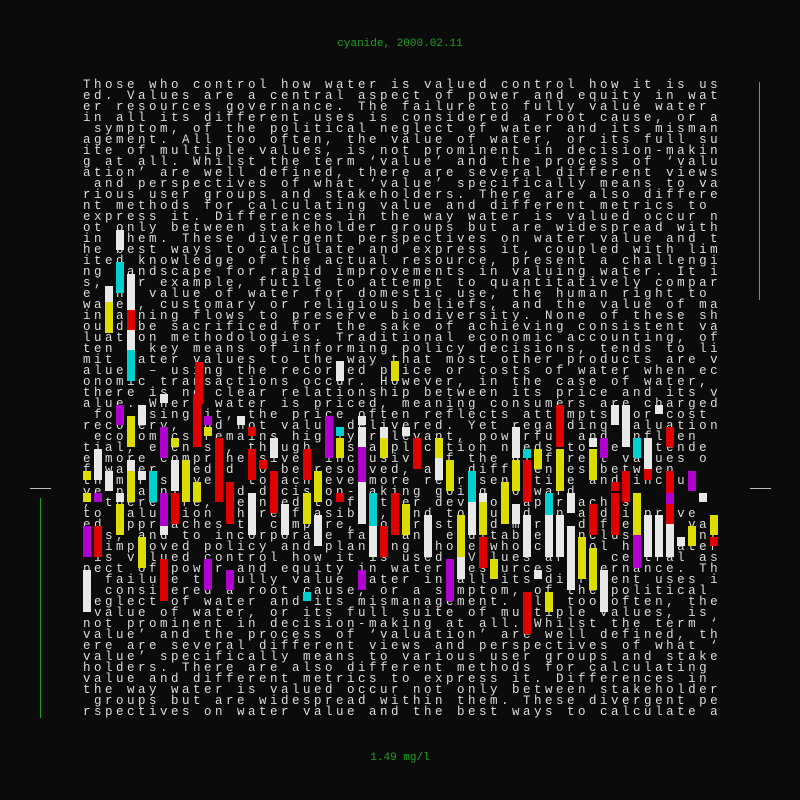  Describe the element at coordinates (40, 488) in the screenshot. I see `left-tick` at that location.